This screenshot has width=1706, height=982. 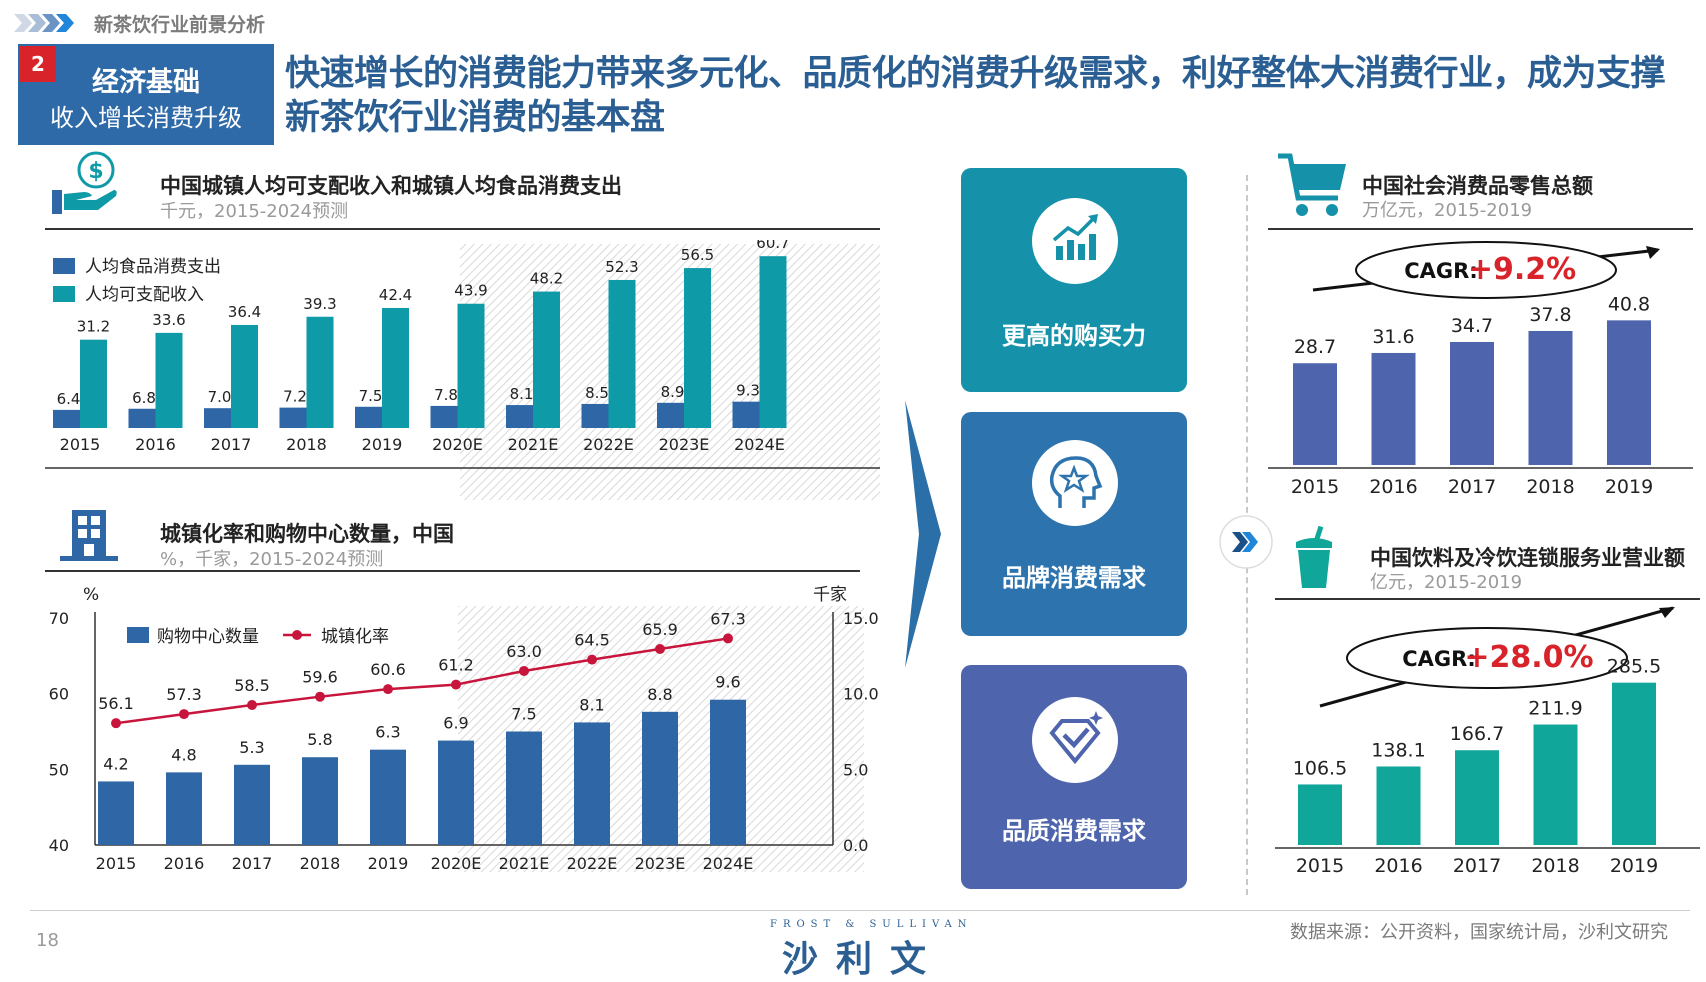 What do you see at coordinates (923, 534) in the screenshot?
I see `arrow-chevron-icon` at bounding box center [923, 534].